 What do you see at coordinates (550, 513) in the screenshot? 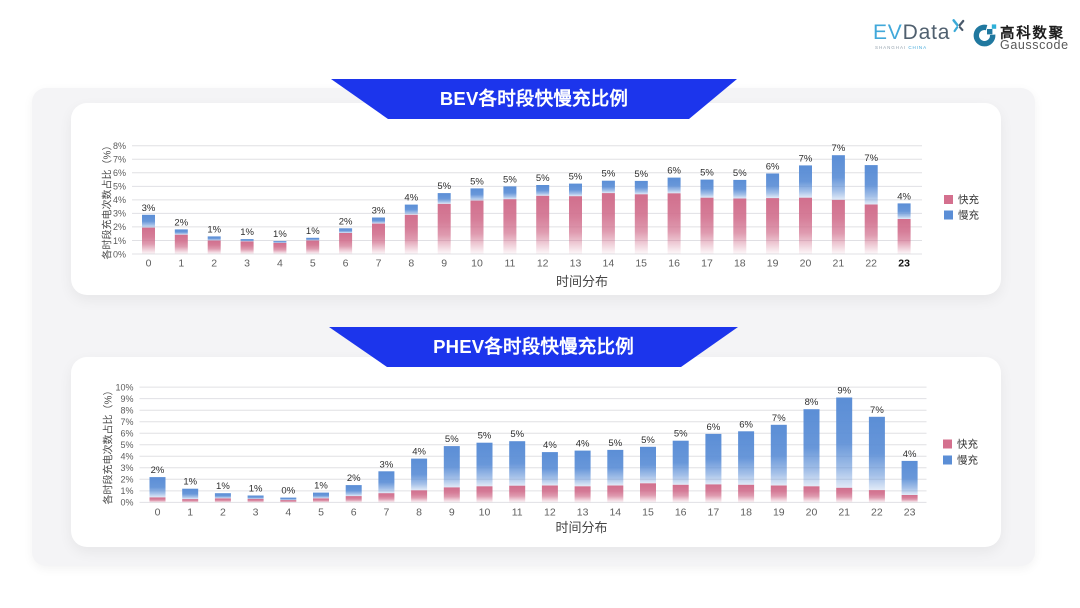
I see `svg-text: 12` at bounding box center [550, 513].